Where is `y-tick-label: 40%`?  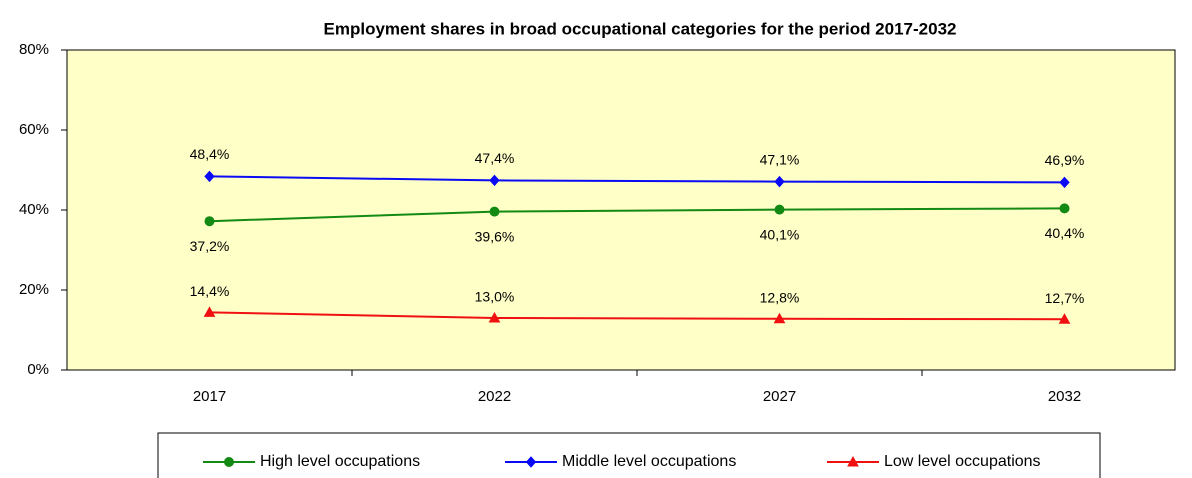
y-tick-label: 40% is located at coordinates (34, 209).